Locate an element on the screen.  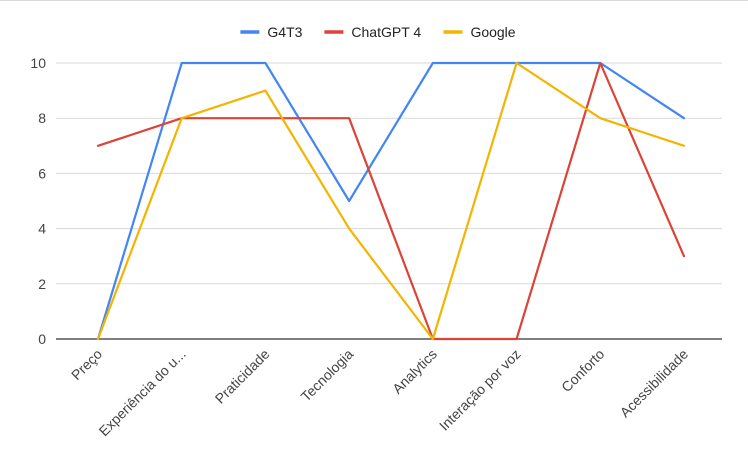
x-tick-label: Tecnologia is located at coordinates (327, 375).